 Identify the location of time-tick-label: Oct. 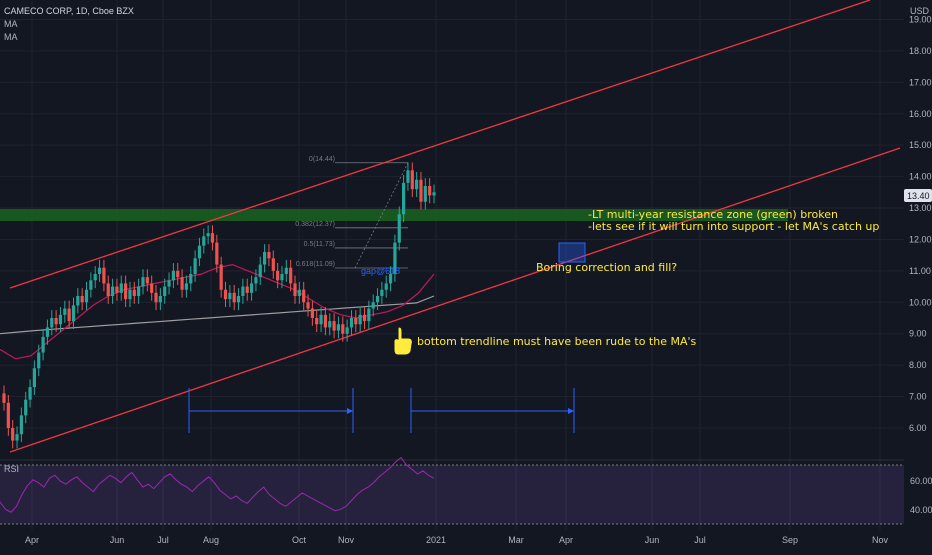
(299, 540).